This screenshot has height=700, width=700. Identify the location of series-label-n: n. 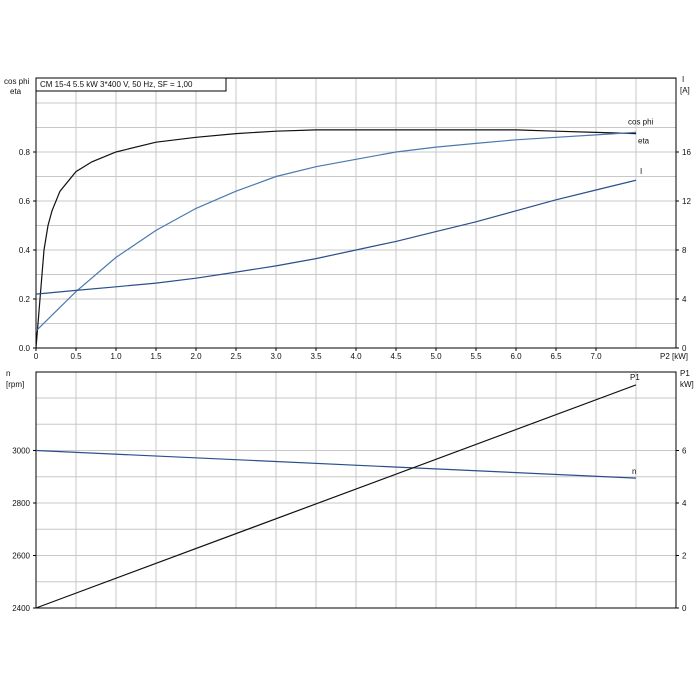
(634, 471).